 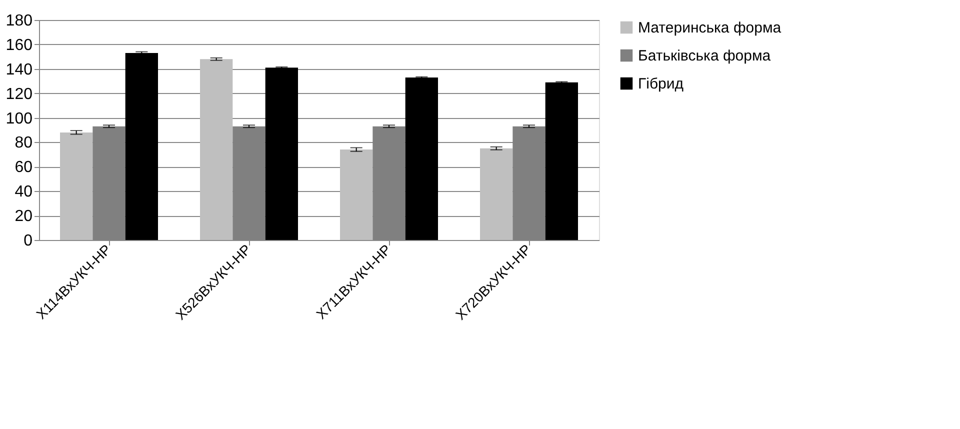 I want to click on y-tick-label: 80, so click(x=23, y=143).